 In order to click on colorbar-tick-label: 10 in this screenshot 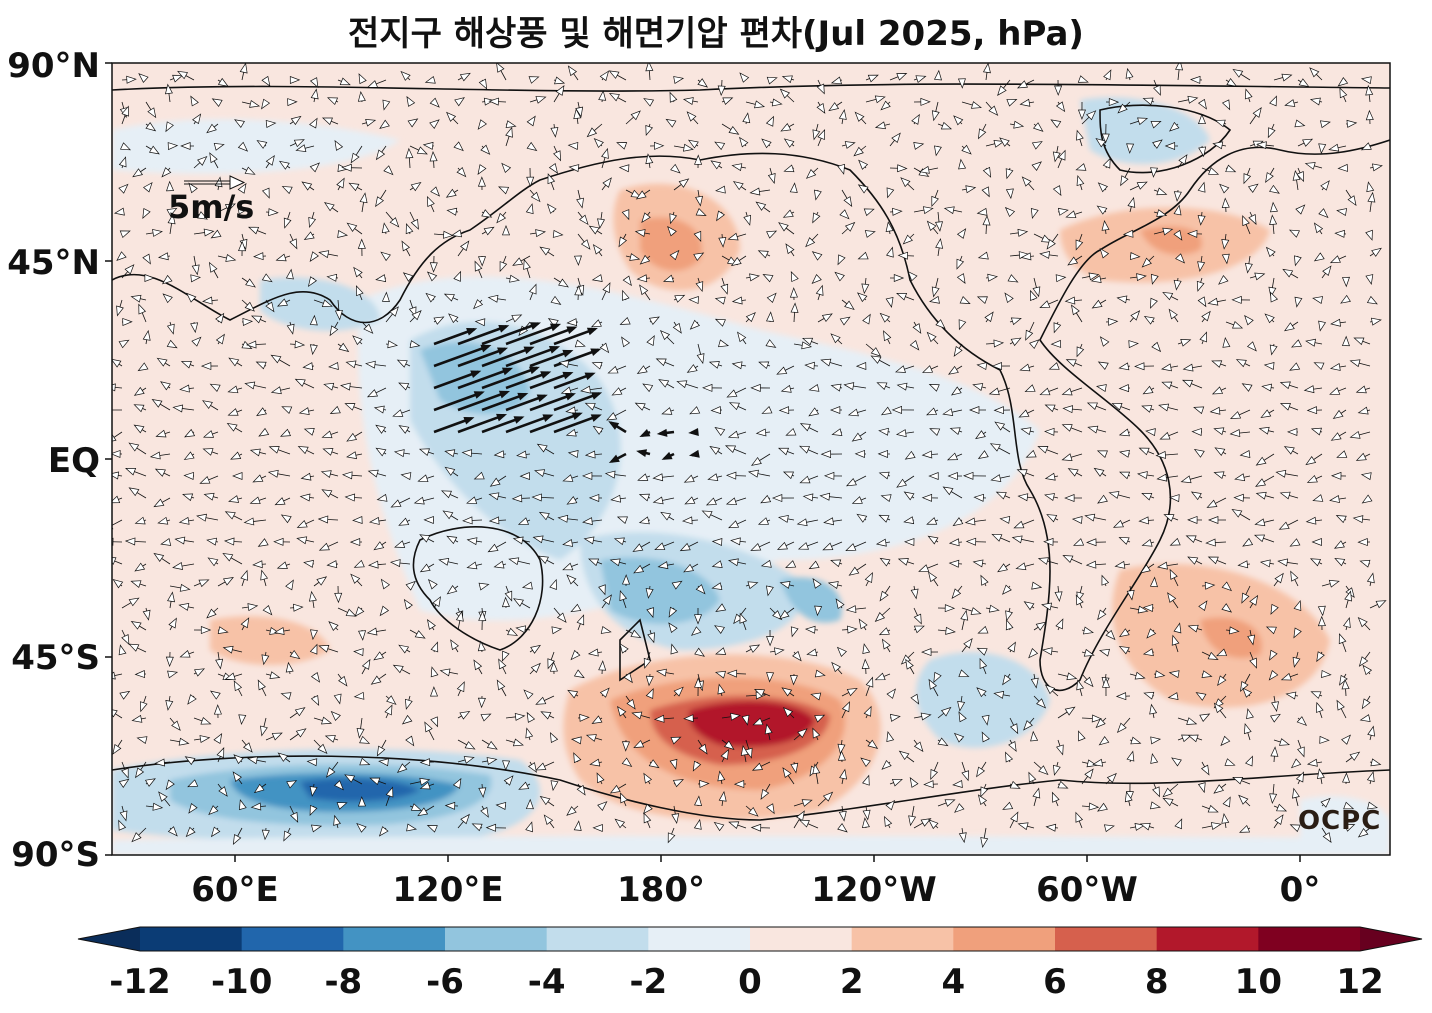, I will do `click(1258, 982)`.